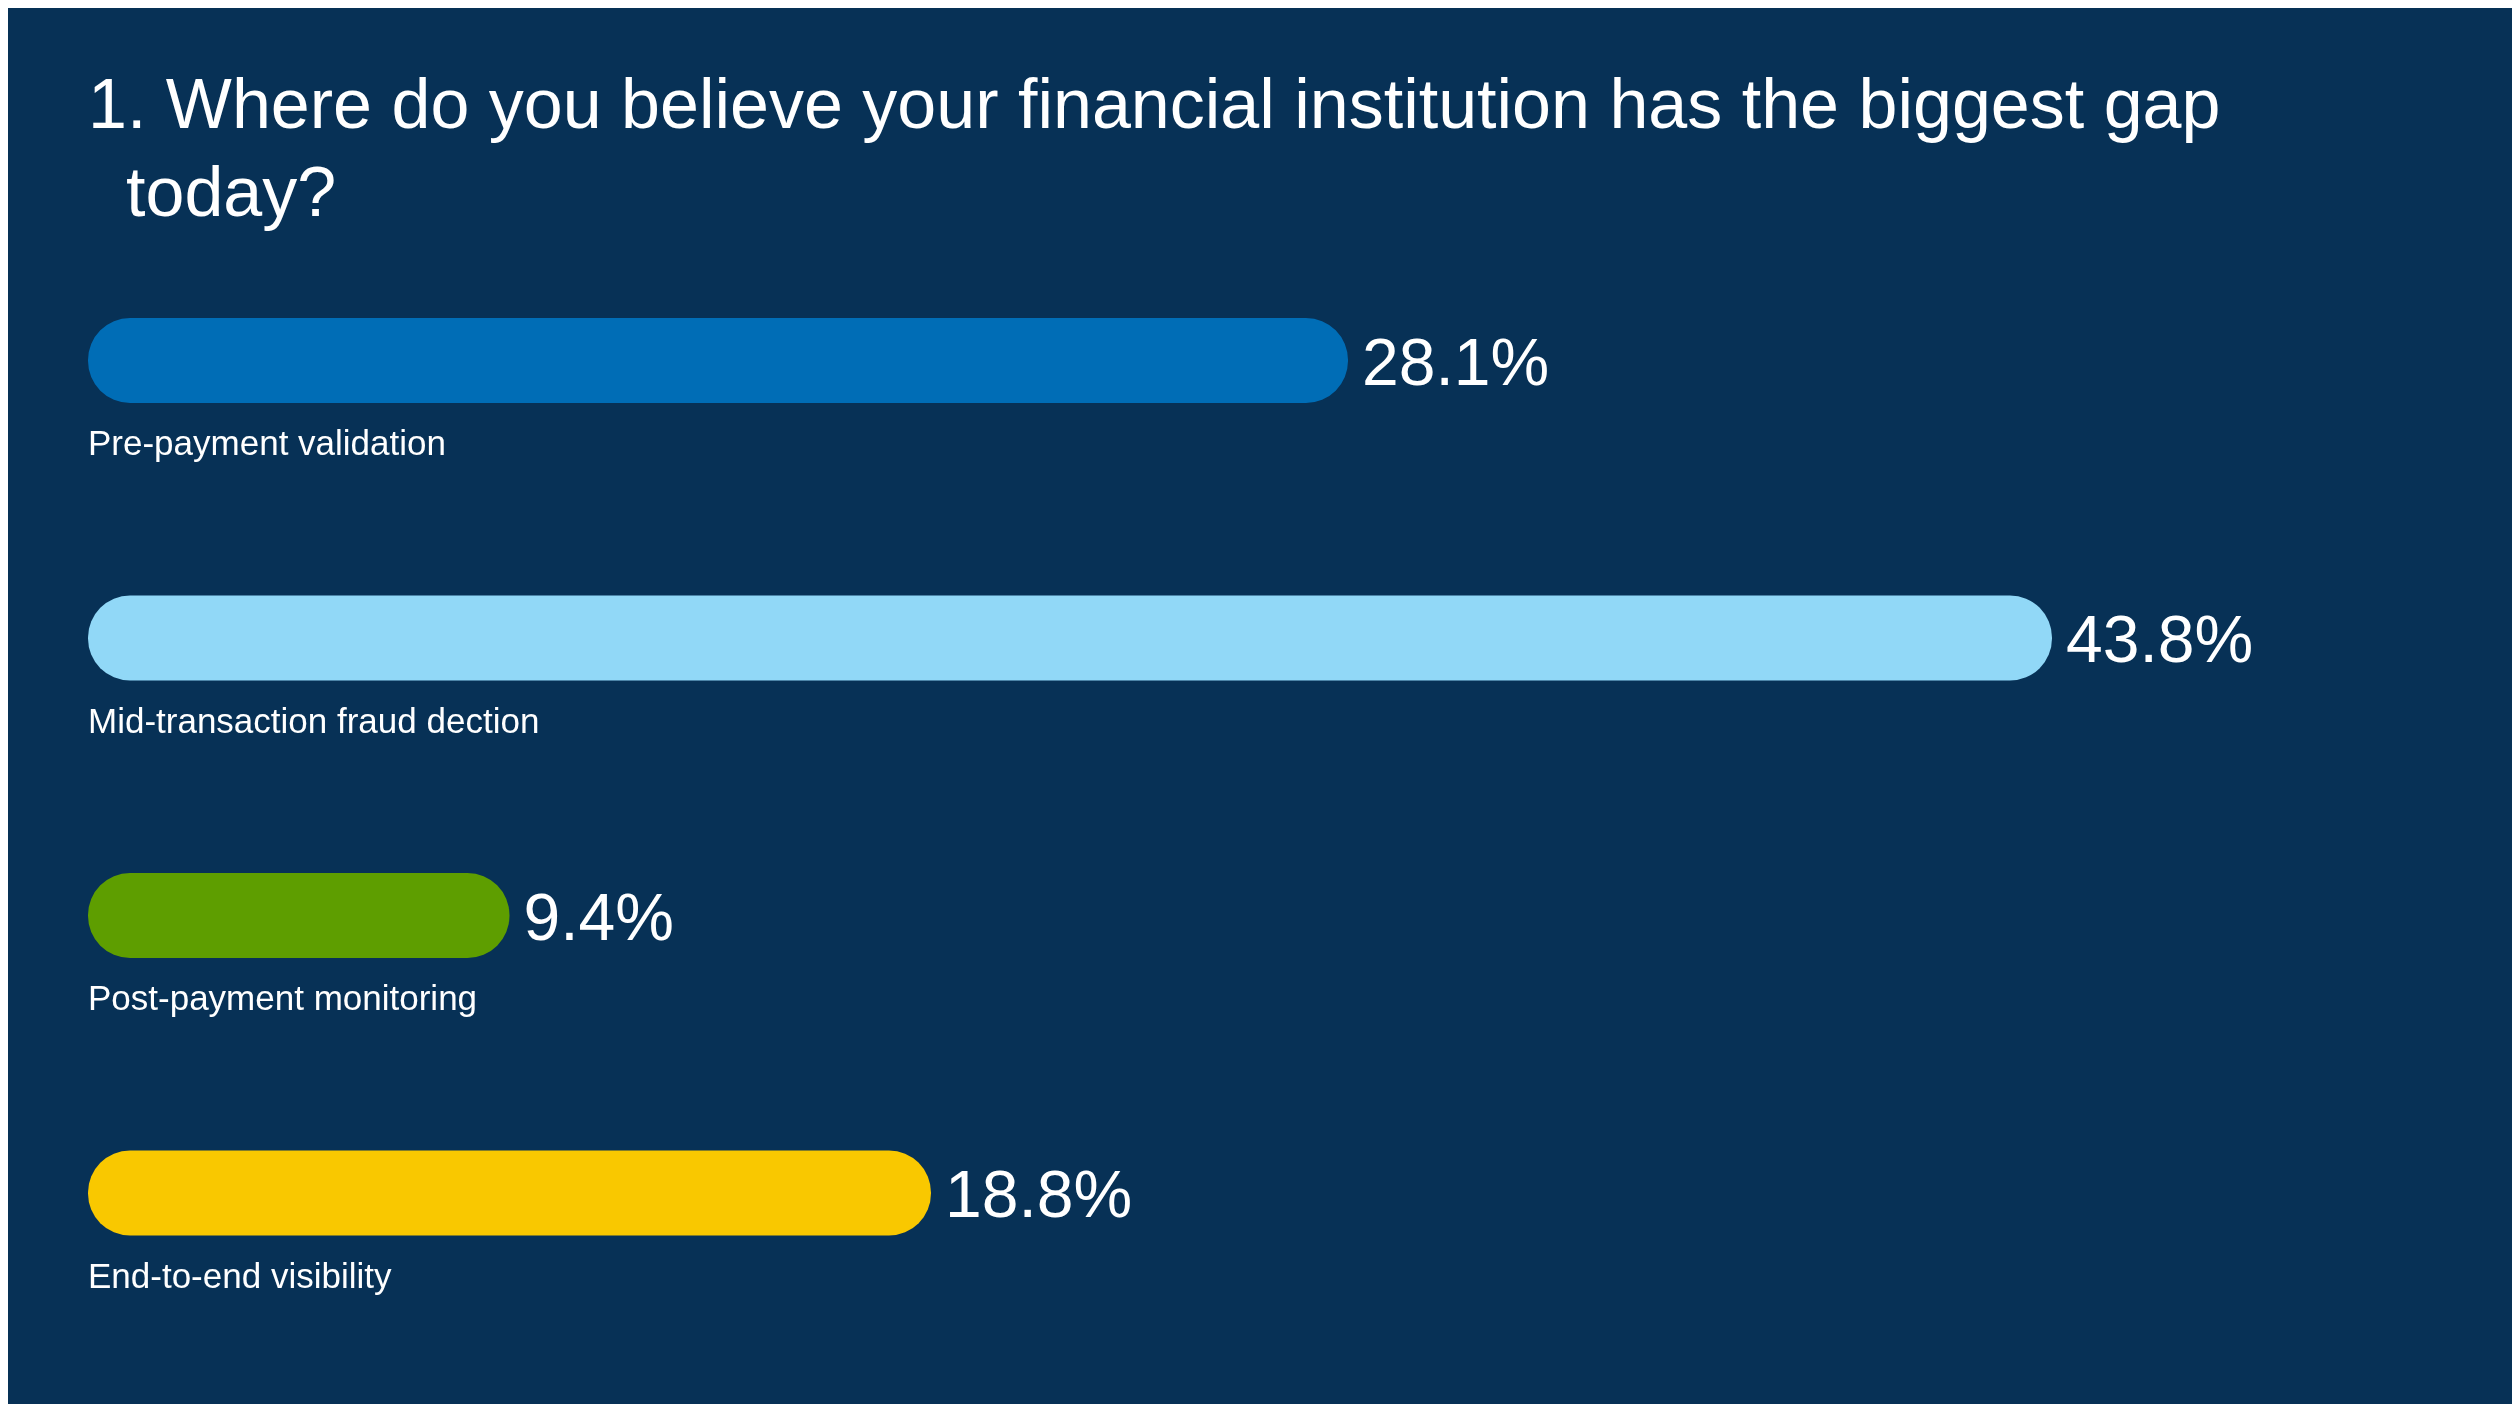  Describe the element at coordinates (598, 916) in the screenshot. I see `data-label: 9.4%` at that location.